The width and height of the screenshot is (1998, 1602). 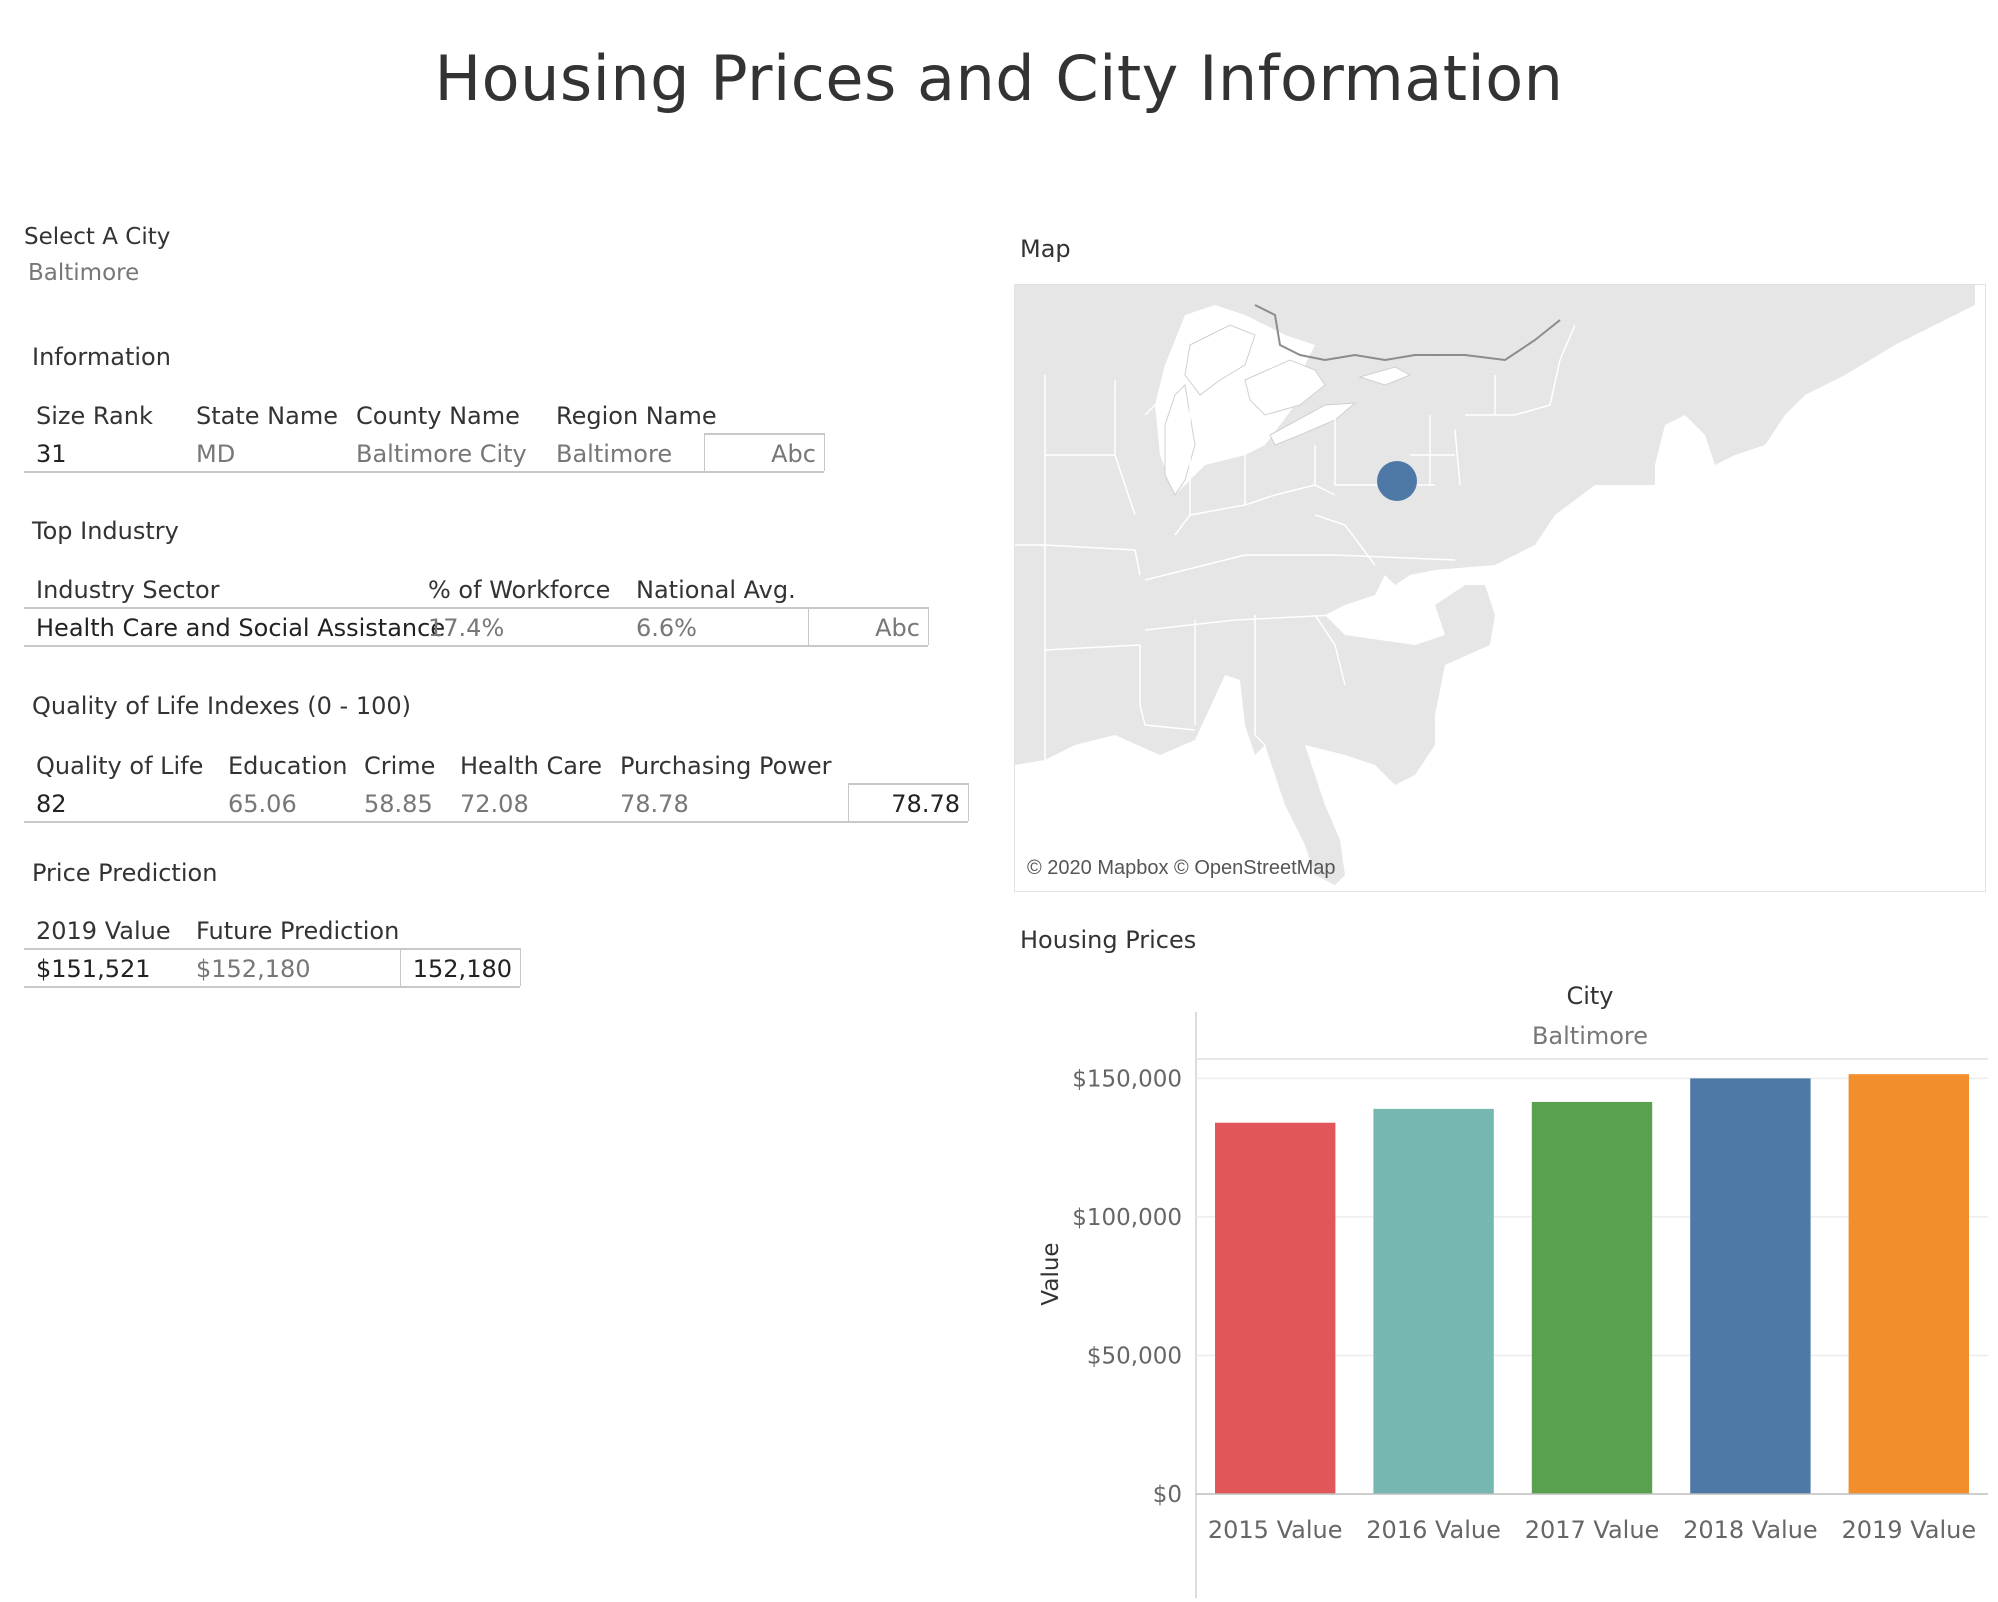 What do you see at coordinates (1181, 868) in the screenshot?
I see `map-attribution: © 2020 Mapbox © OpenStreetMap` at bounding box center [1181, 868].